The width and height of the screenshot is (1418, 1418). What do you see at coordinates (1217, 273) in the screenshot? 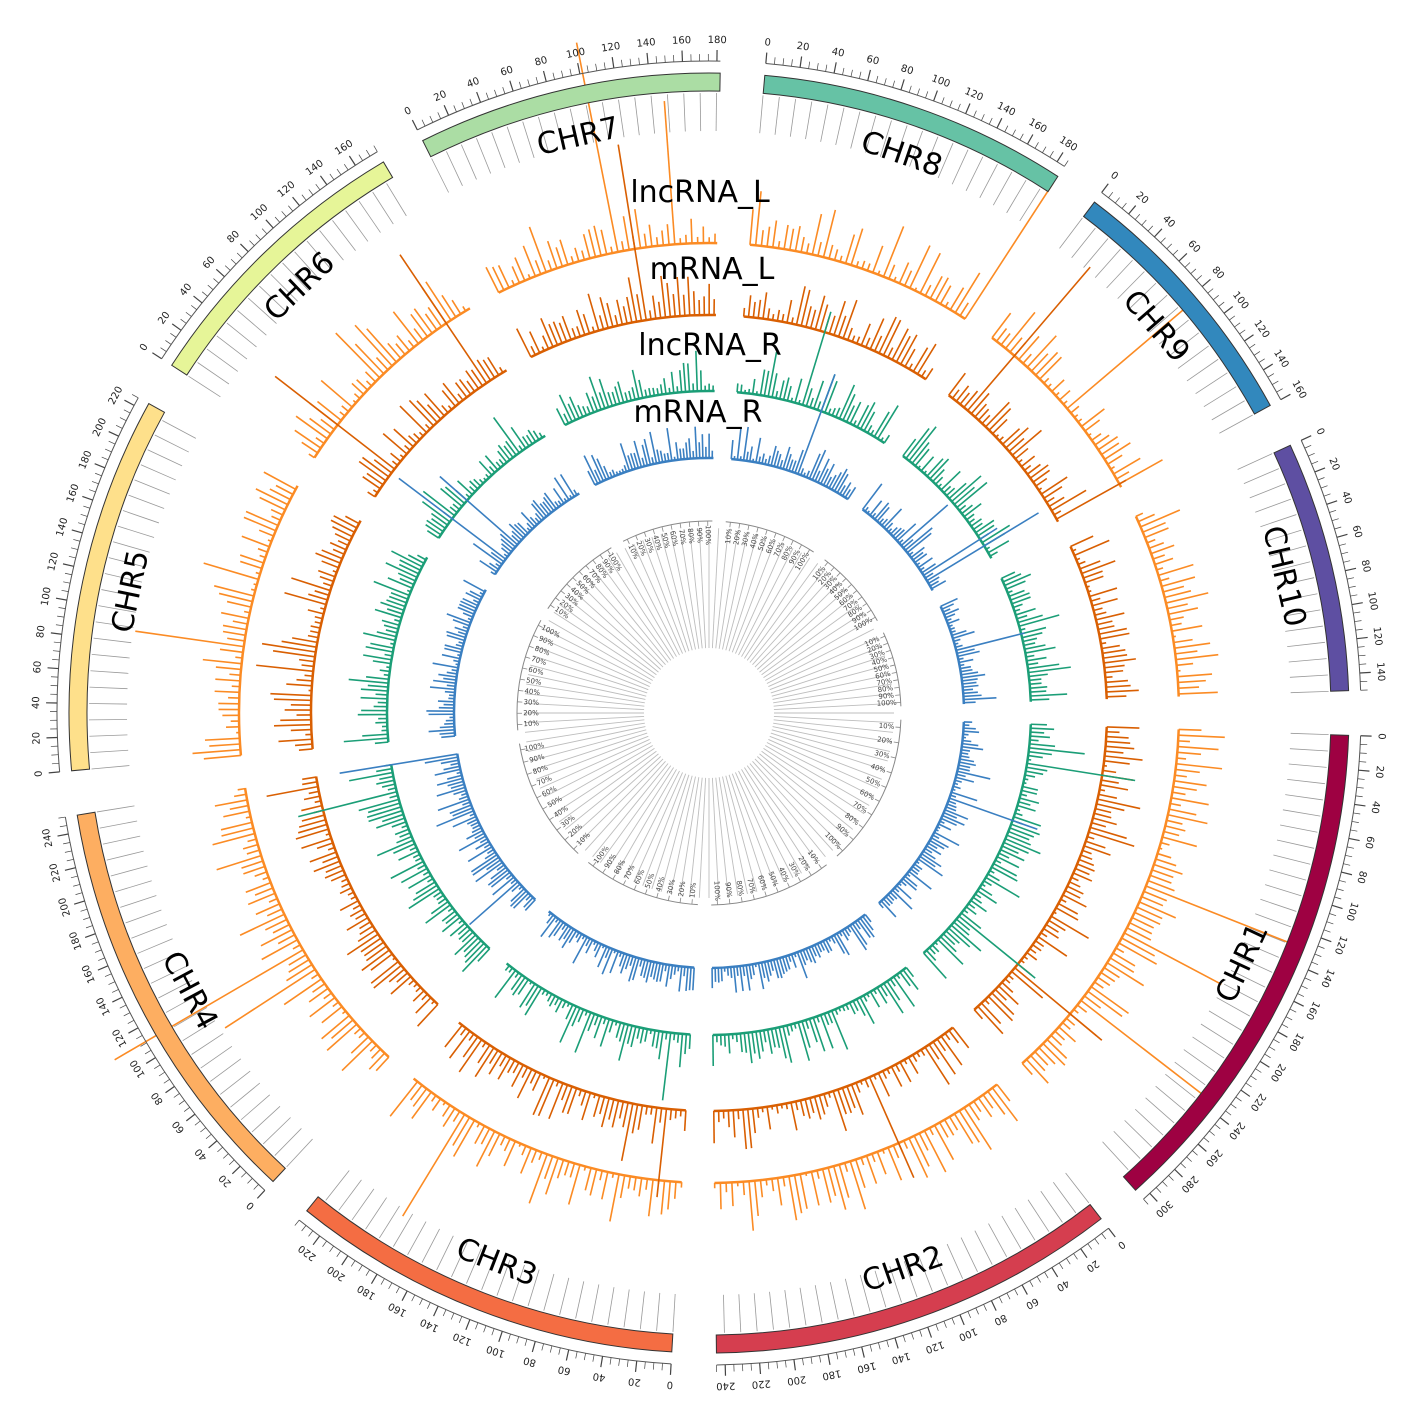
I see `tick-label-chr9: 80` at bounding box center [1217, 273].